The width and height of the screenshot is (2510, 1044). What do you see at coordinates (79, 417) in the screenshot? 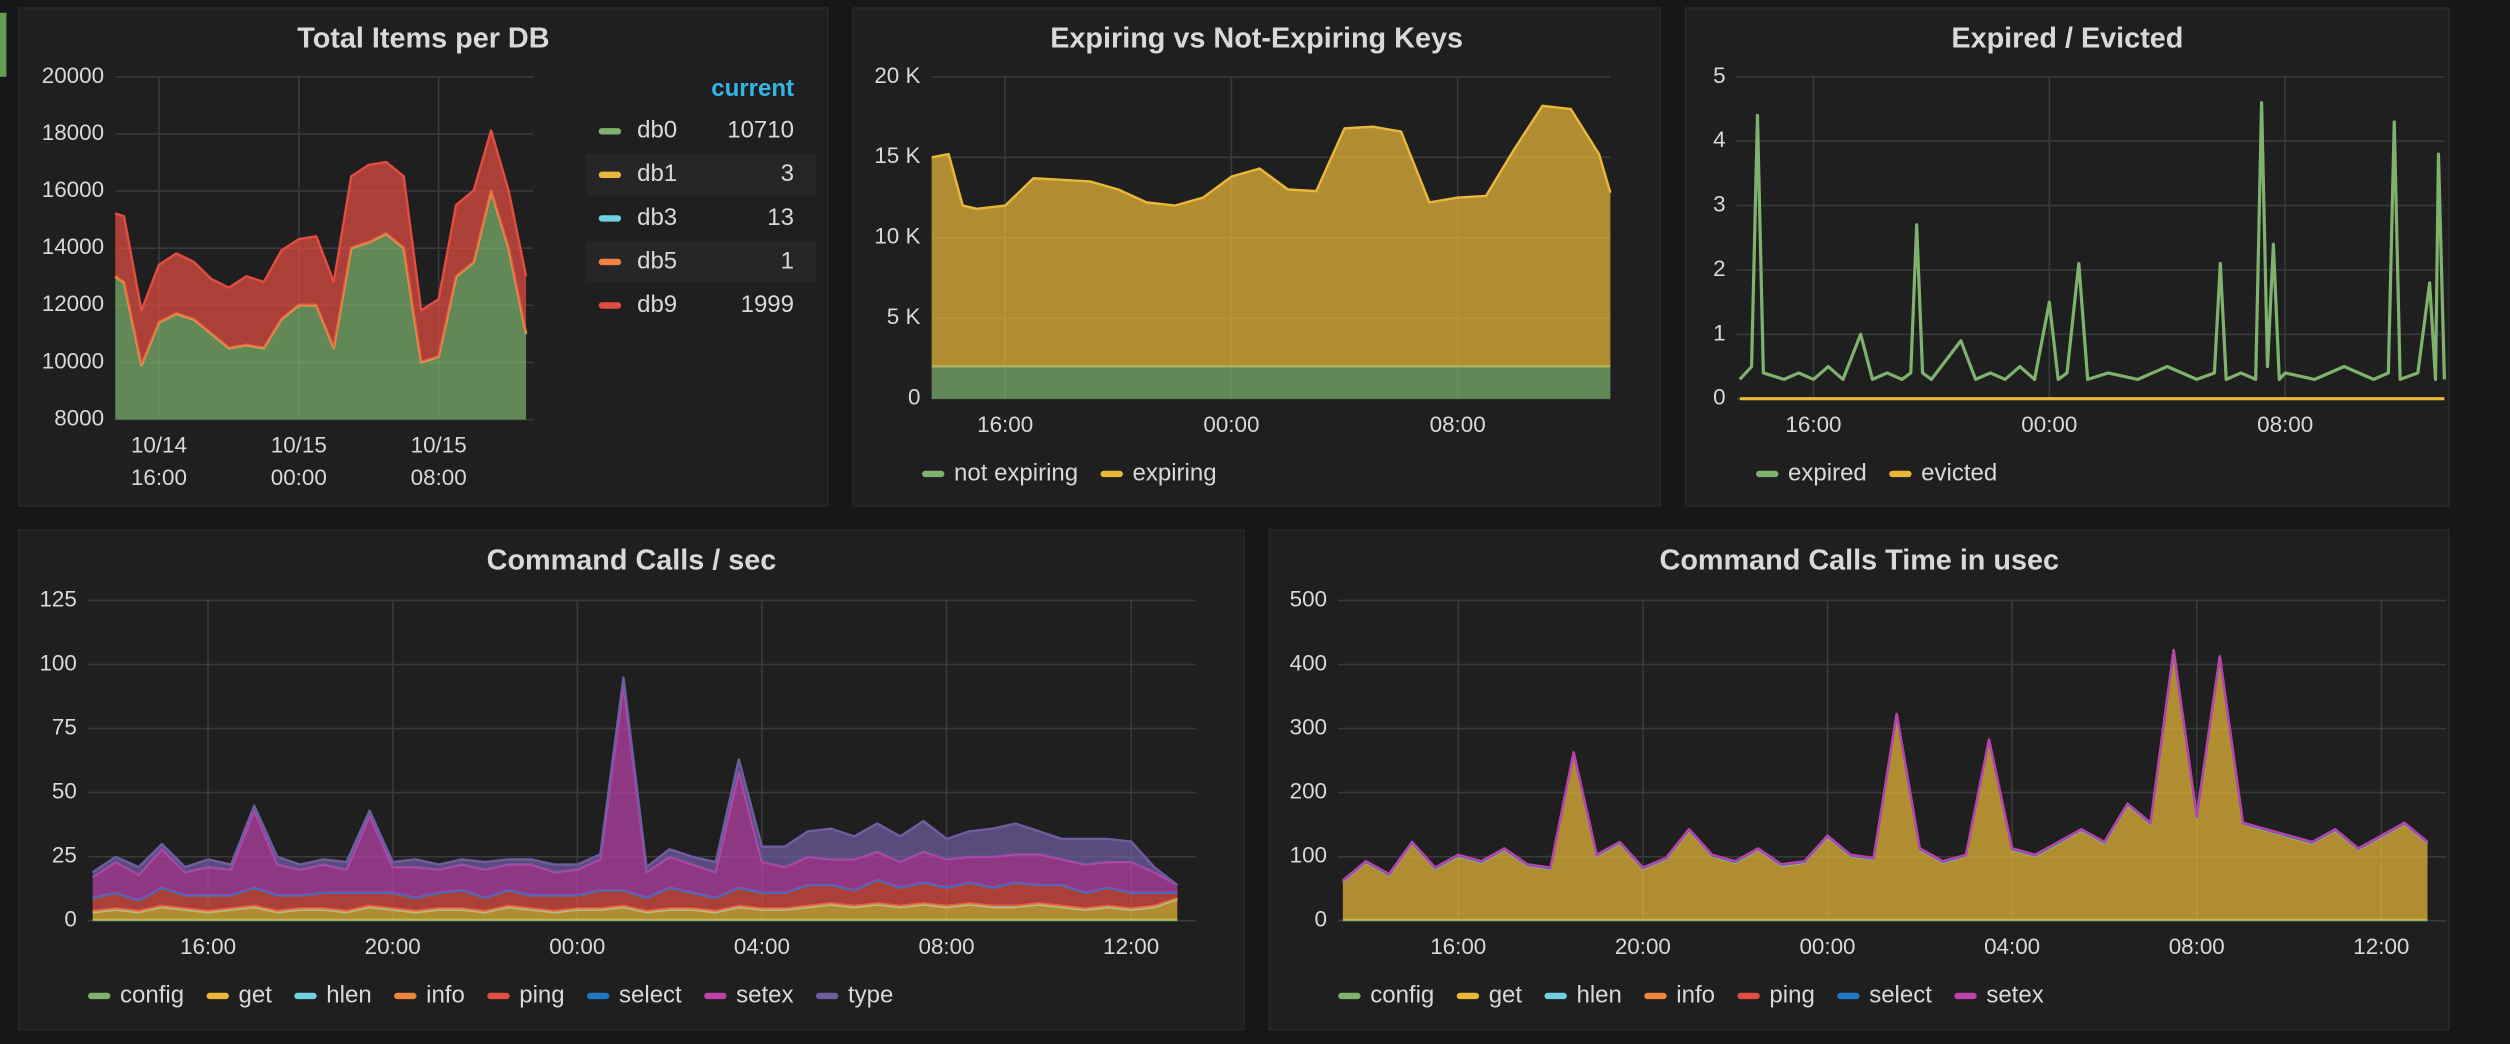
I see `y-tick-label: 8000` at bounding box center [79, 417].